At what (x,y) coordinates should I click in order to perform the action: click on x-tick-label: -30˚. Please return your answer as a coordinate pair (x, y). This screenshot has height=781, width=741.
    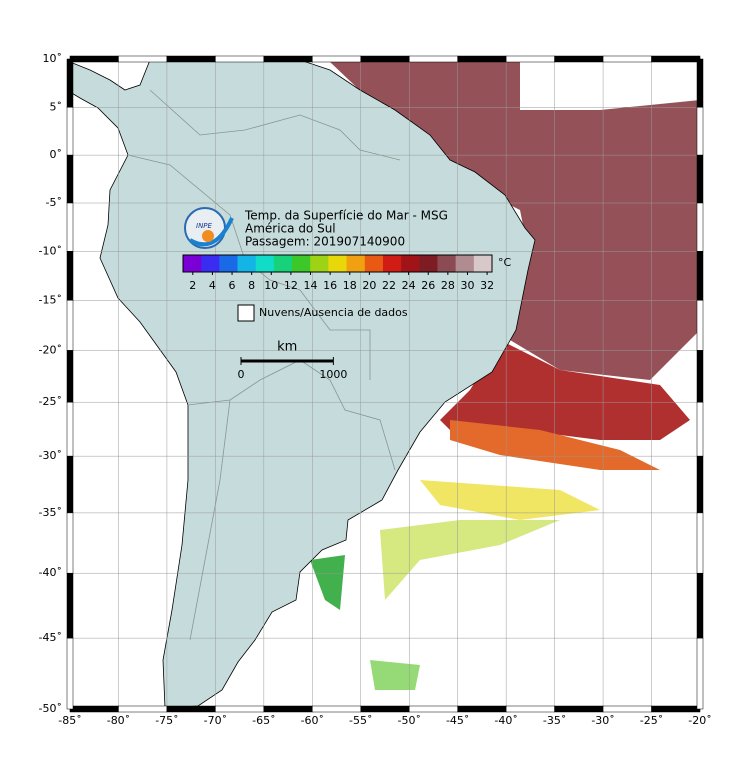
    Looking at the image, I should click on (602, 720).